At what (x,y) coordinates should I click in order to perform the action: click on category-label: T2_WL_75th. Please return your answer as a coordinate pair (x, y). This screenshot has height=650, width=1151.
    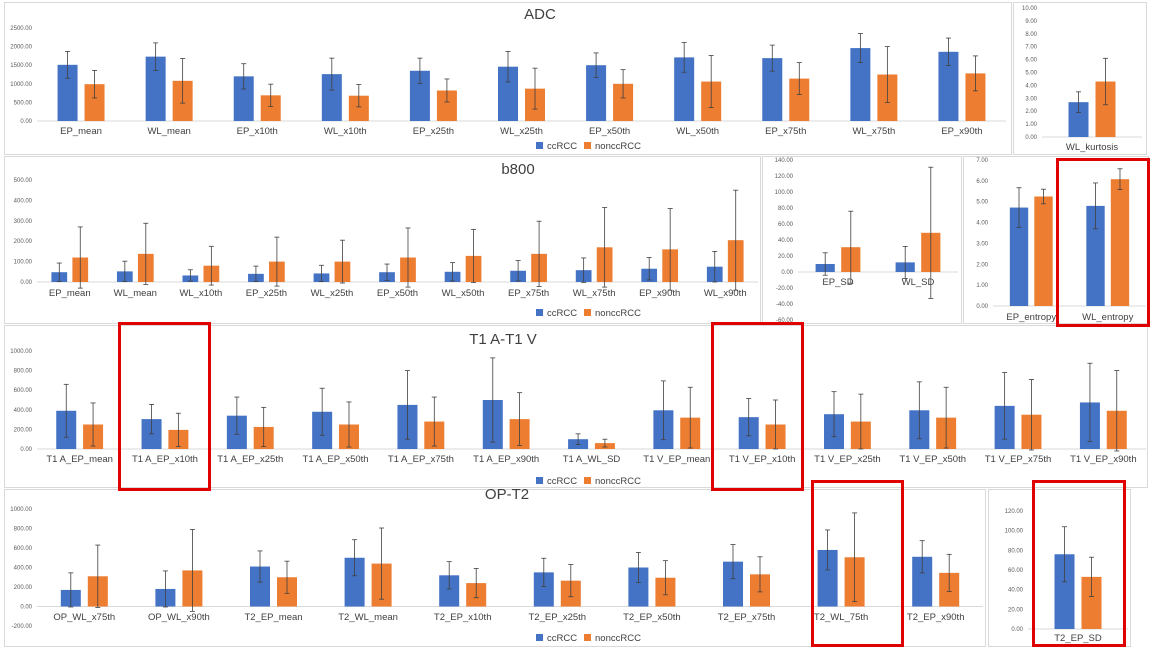
    Looking at the image, I should click on (841, 617).